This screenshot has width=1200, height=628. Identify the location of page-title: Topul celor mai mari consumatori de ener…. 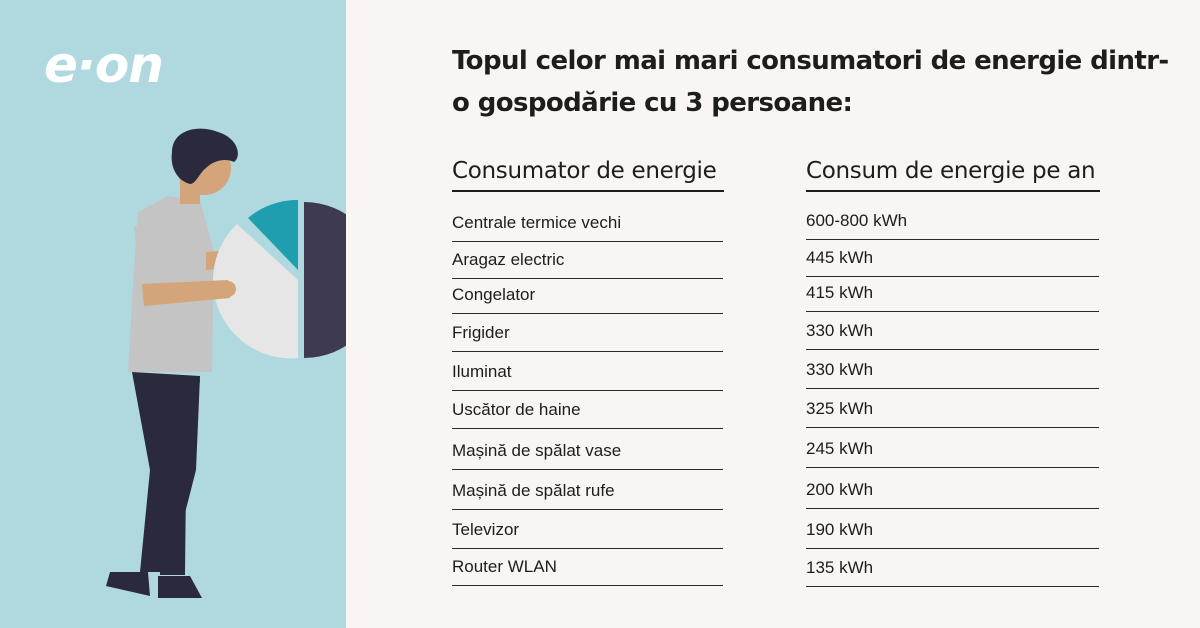
(810, 82).